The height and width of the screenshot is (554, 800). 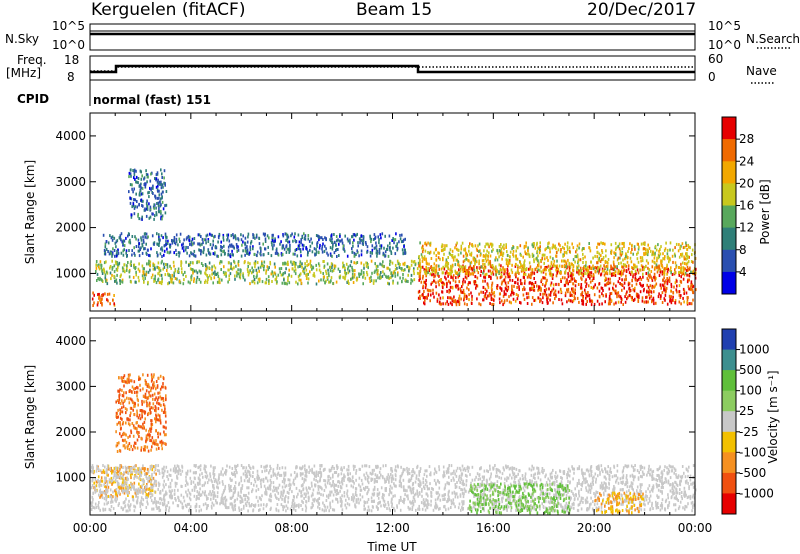 I want to click on nsearch-label: N.Search, so click(x=773, y=39).